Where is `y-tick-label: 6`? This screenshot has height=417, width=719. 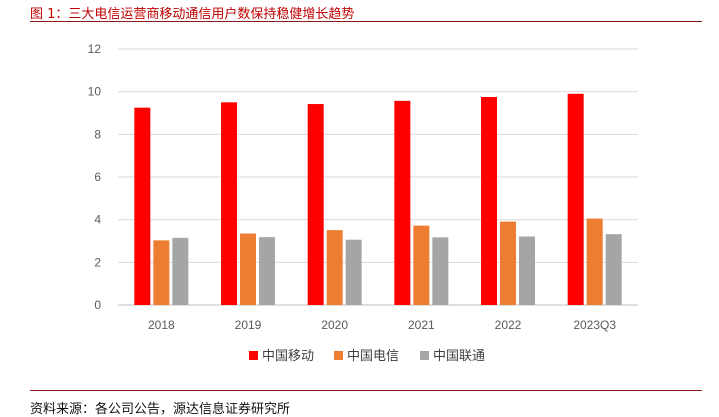
y-tick-label: 6 is located at coordinates (97, 177).